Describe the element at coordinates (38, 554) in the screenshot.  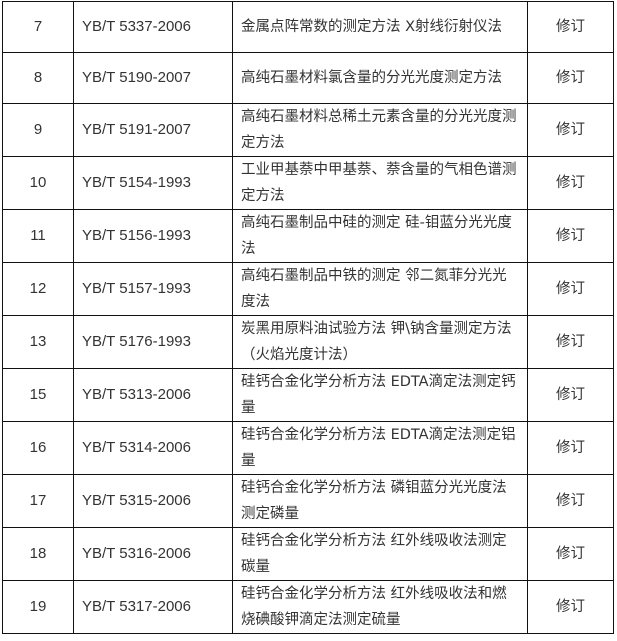
I see `row-number: 18` at that location.